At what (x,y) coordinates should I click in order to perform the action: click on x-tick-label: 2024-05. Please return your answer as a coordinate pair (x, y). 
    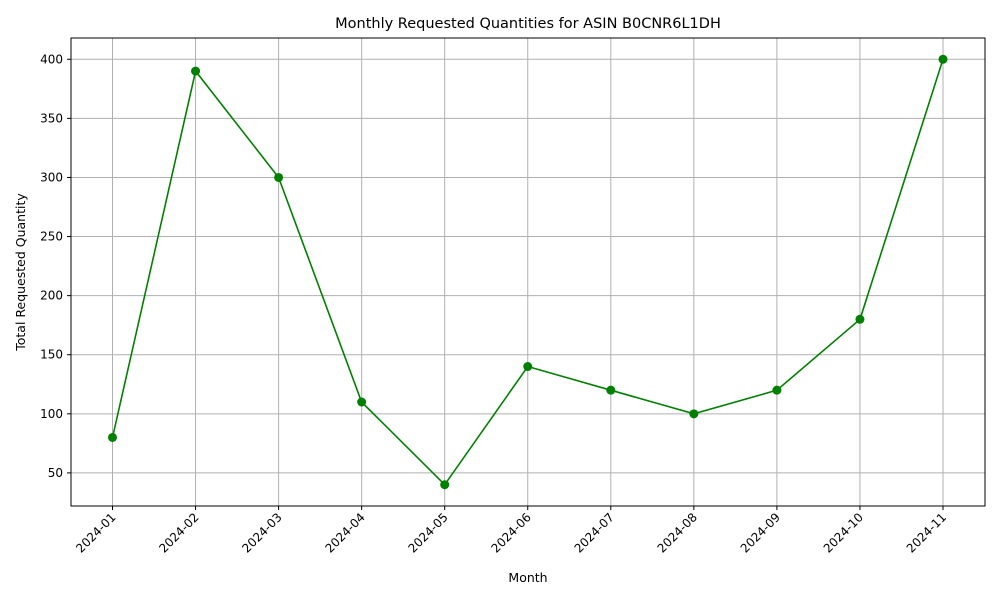
    Looking at the image, I should click on (427, 532).